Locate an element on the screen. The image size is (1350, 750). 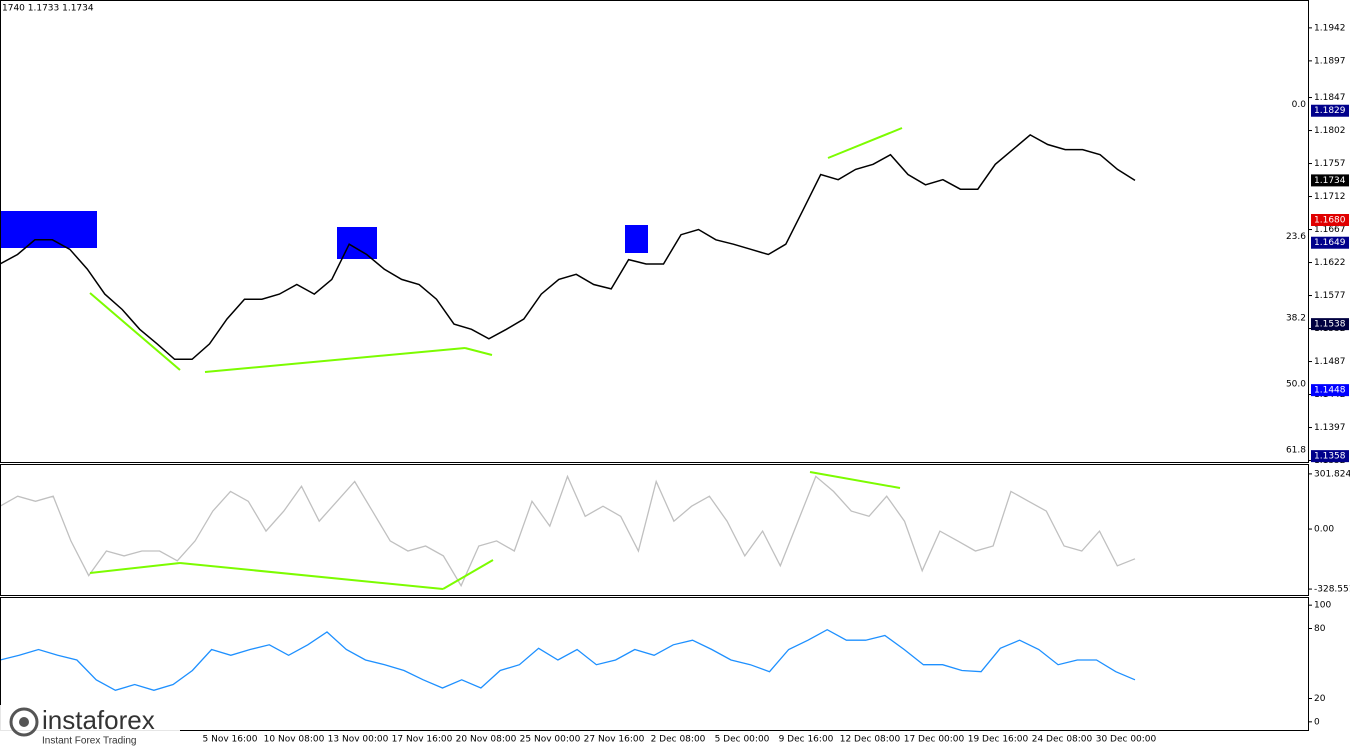
x-tick-label: 2 Dec 08:00 is located at coordinates (678, 740).